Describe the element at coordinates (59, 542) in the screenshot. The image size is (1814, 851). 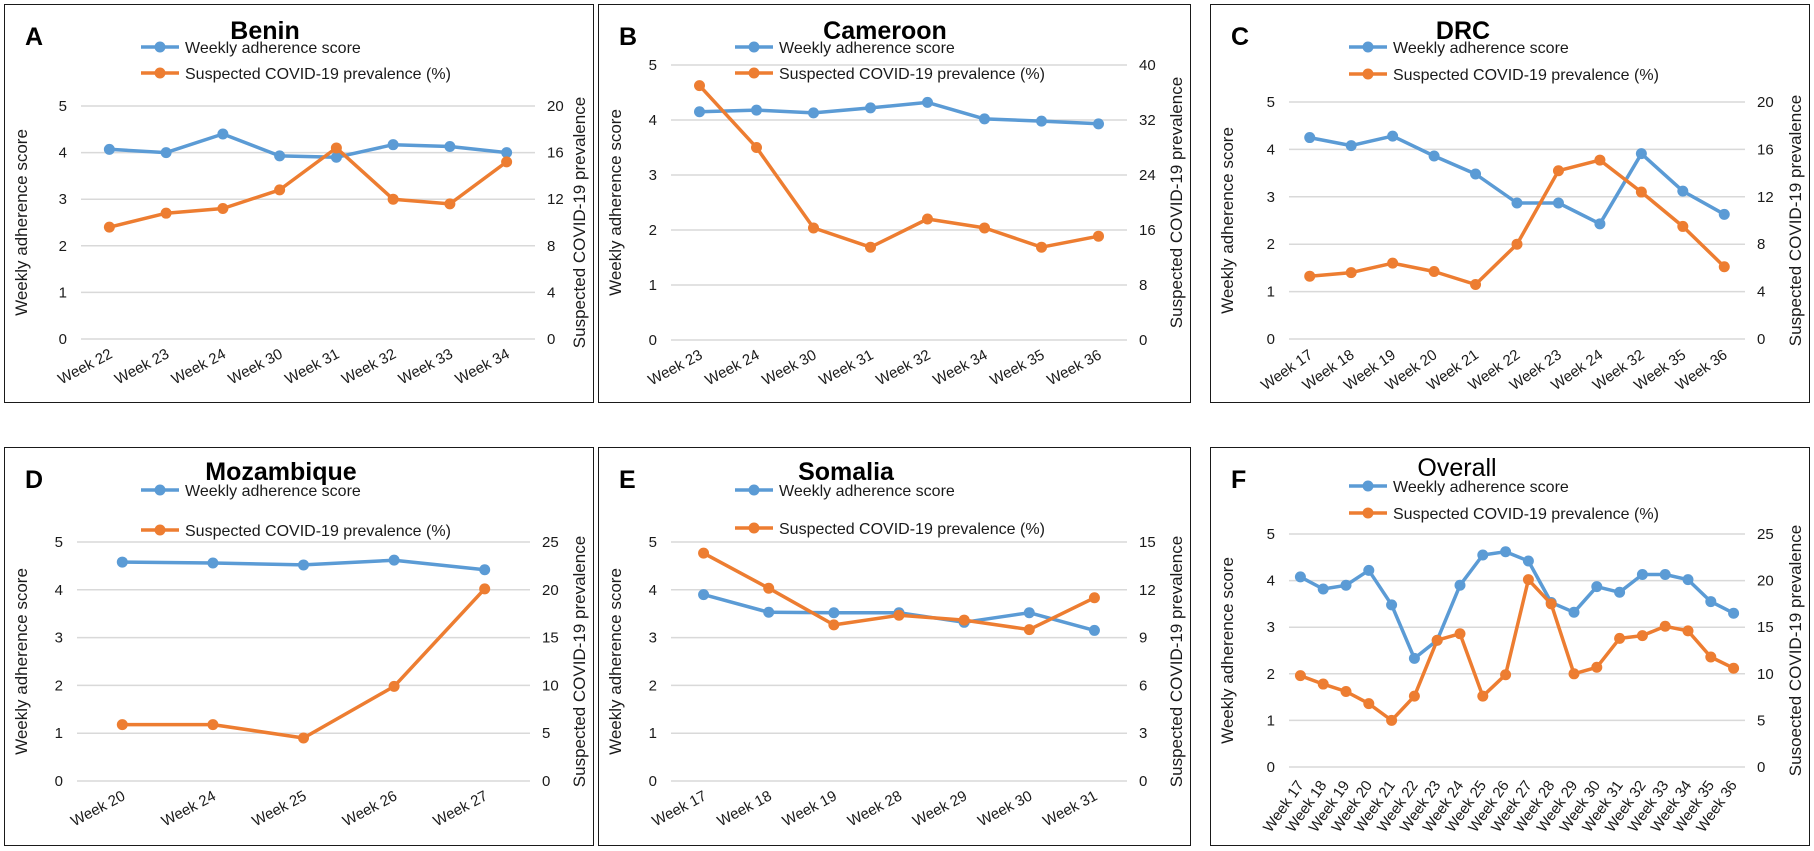
I see `y-left-tick-label: 5` at that location.